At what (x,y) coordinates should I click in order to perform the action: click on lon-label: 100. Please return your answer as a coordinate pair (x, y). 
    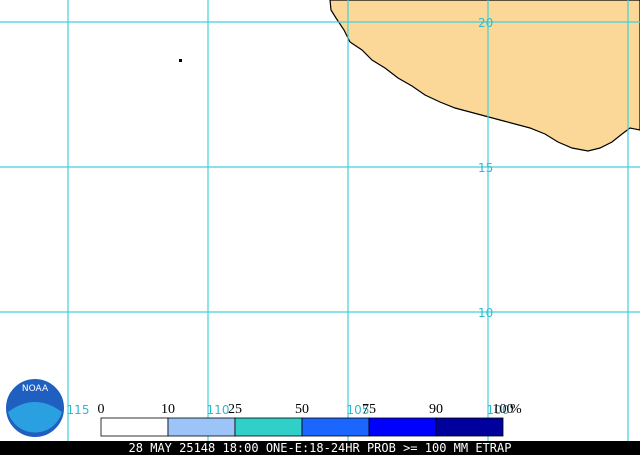
    Looking at the image, I should click on (498, 410).